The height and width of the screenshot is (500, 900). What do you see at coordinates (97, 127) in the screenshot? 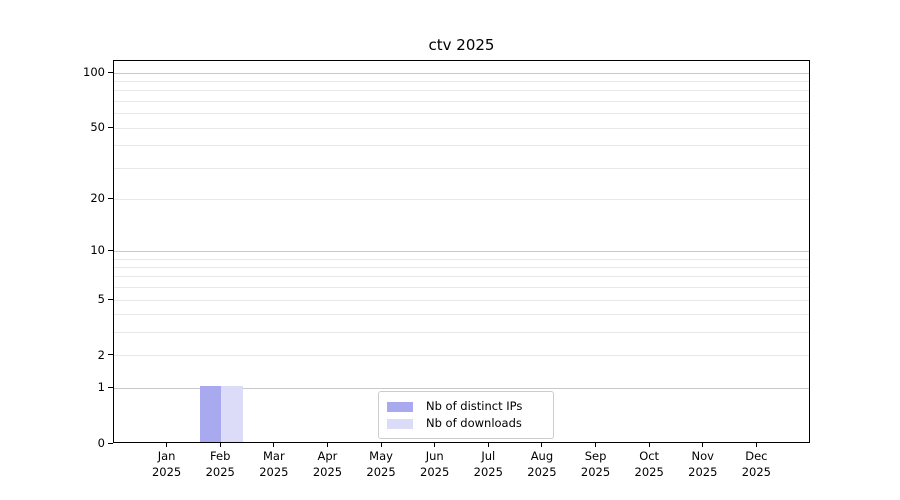
I see `y-tick-label: 50` at bounding box center [97, 127].